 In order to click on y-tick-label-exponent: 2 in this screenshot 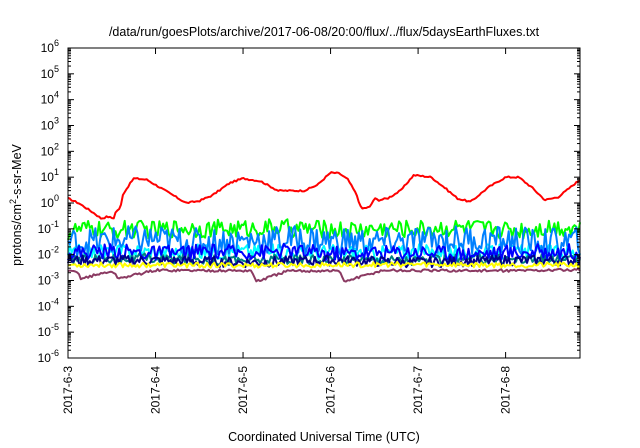, I will do `click(56, 146)`.